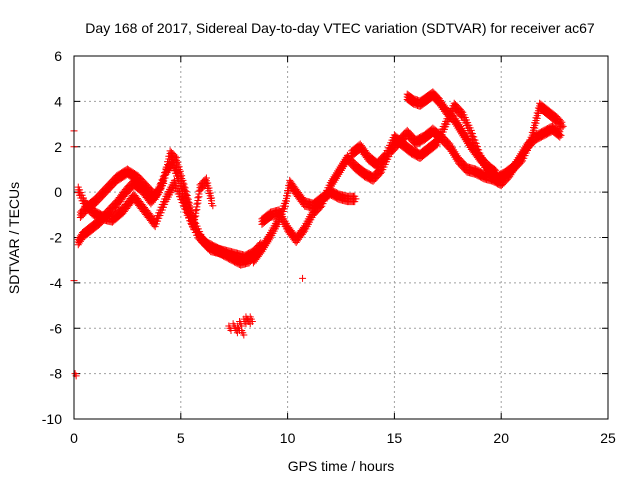 The width and height of the screenshot is (640, 480). Describe the element at coordinates (58, 101) in the screenshot. I see `y-tick-label: 4` at that location.